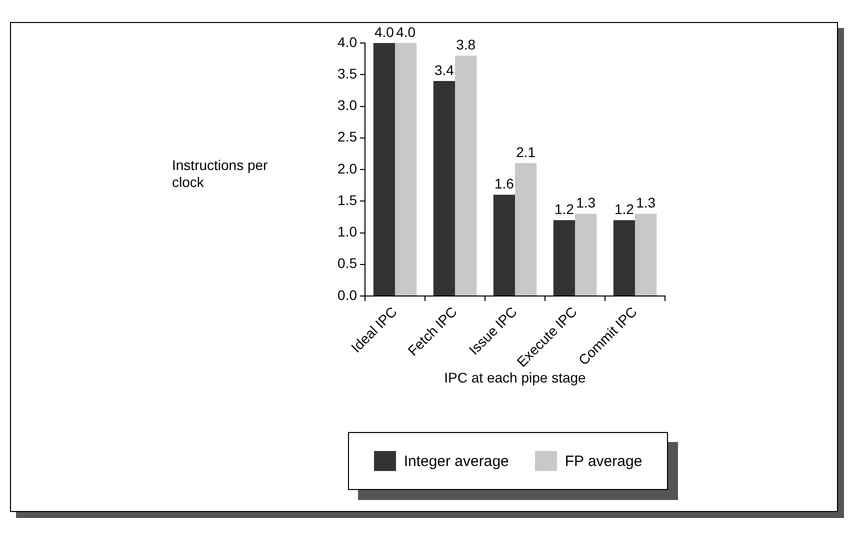  What do you see at coordinates (348, 232) in the screenshot?
I see `y-tick-label: 1.0` at bounding box center [348, 232].